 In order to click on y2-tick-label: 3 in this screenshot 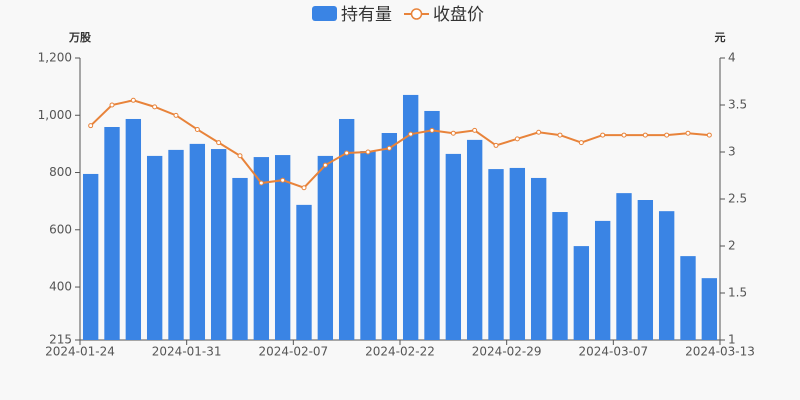, I will do `click(732, 152)`.